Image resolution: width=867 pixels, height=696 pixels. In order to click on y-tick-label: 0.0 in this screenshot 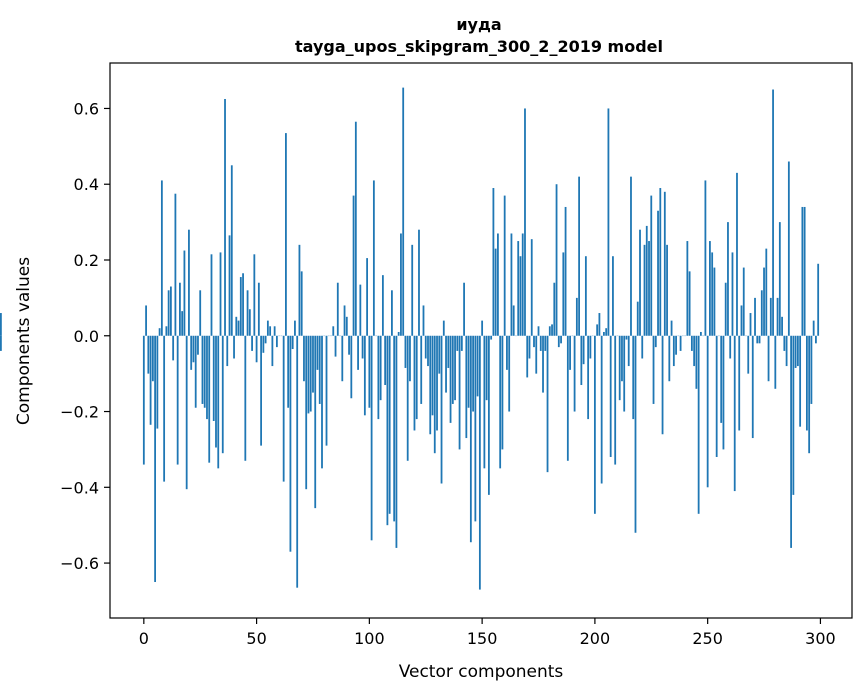, I will do `click(86, 336)`.